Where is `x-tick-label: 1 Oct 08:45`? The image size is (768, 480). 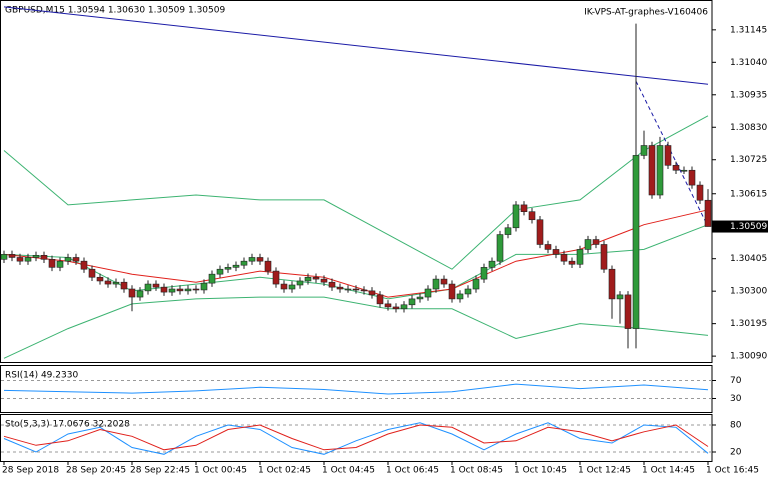 x-tick-label: 1 Oct 08:45 is located at coordinates (476, 471).